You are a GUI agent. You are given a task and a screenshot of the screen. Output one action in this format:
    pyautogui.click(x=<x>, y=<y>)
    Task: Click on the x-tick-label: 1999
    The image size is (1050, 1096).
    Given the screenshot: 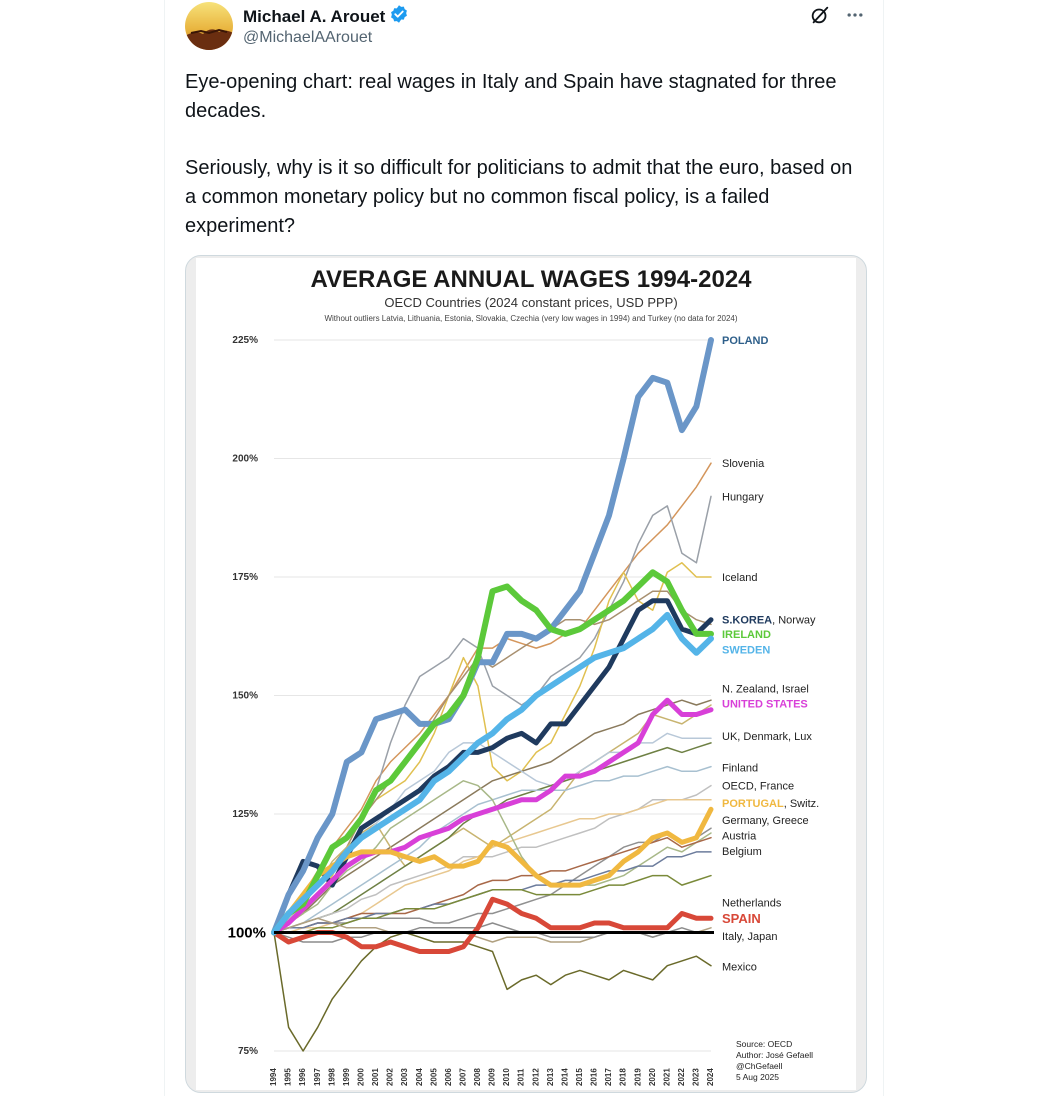 What is the action you would take?
    pyautogui.click(x=346, y=1077)
    